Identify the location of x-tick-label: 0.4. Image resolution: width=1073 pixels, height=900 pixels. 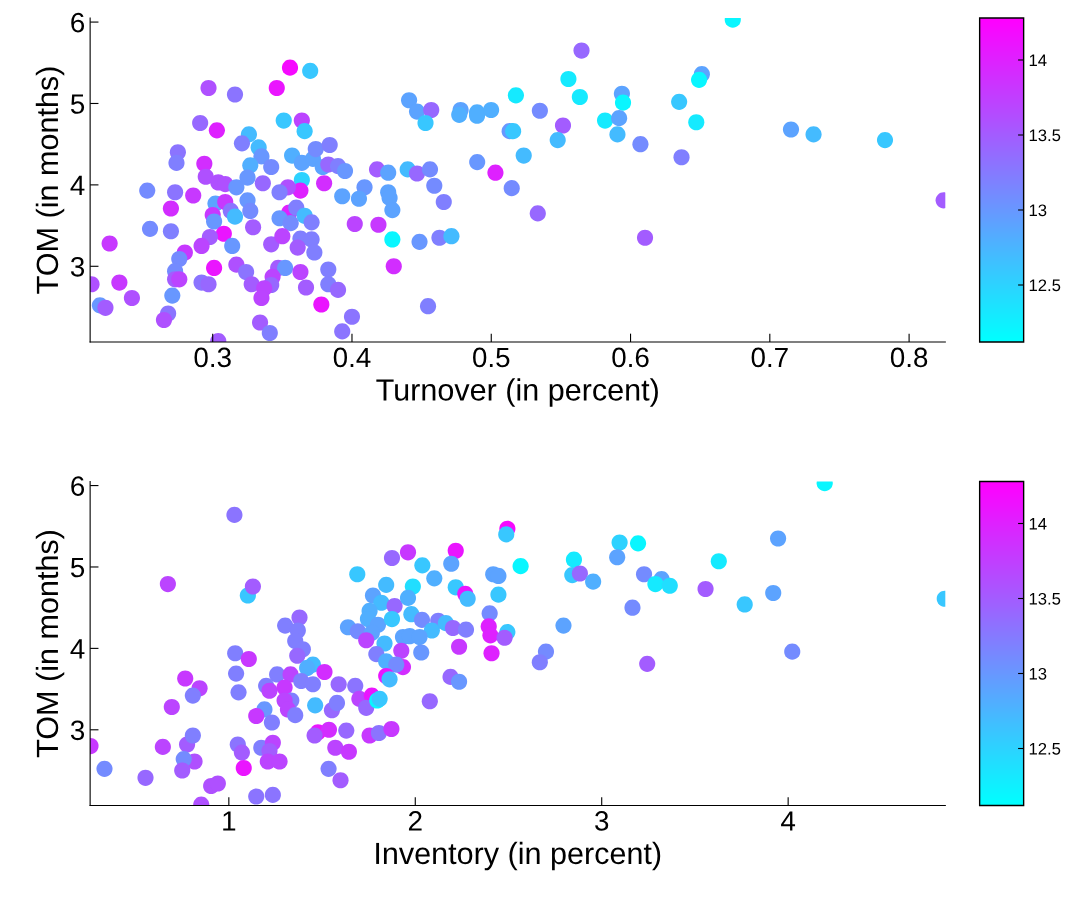
(352, 357).